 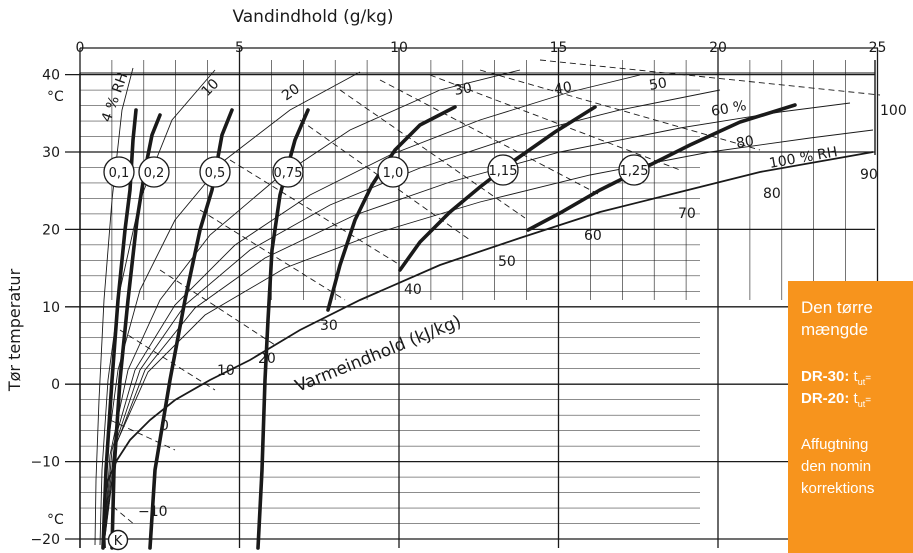 What do you see at coordinates (51, 76) in the screenshot?
I see `y-tick-label-0: 40` at bounding box center [51, 76].